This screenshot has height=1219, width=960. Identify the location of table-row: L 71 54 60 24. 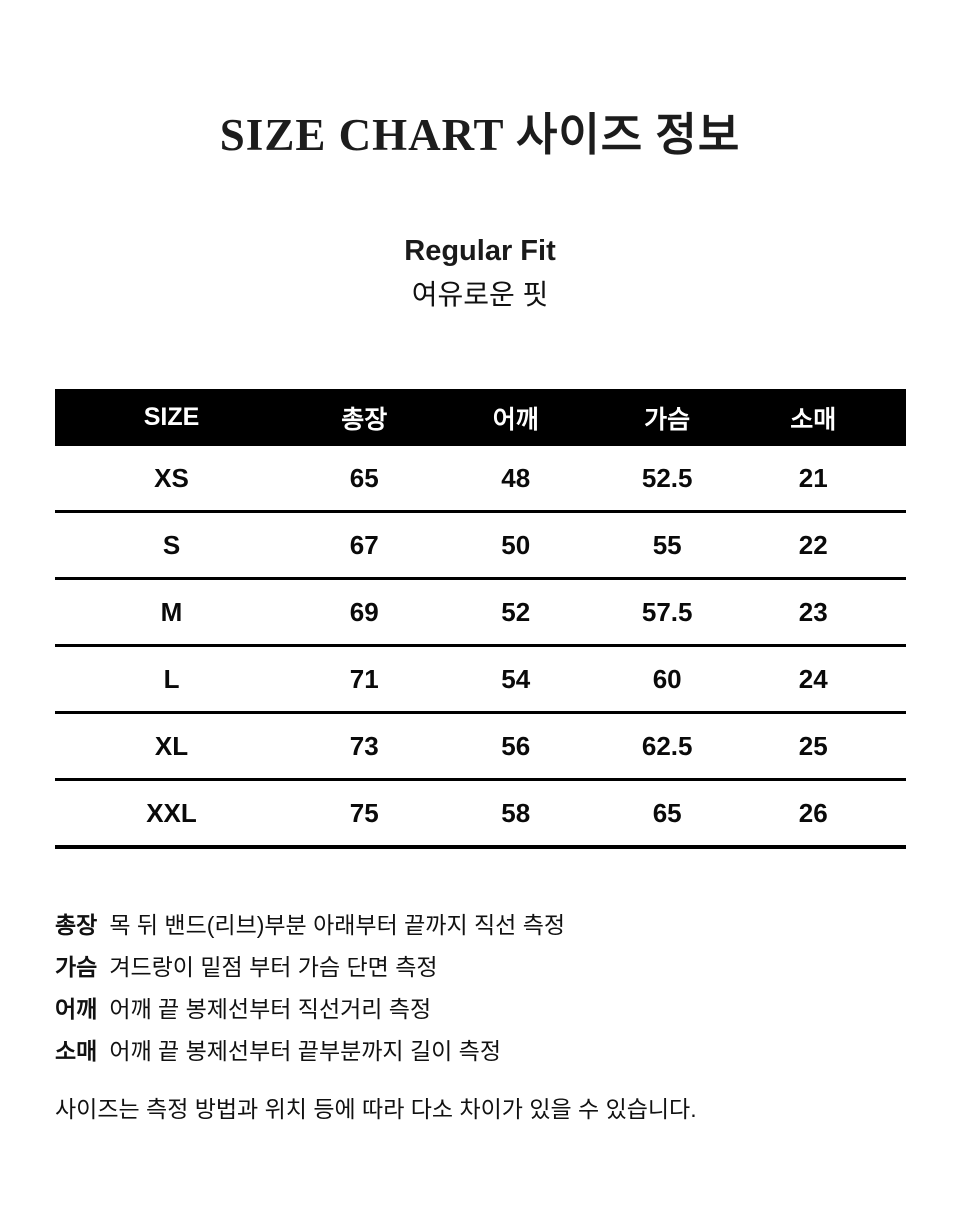
(480, 679).